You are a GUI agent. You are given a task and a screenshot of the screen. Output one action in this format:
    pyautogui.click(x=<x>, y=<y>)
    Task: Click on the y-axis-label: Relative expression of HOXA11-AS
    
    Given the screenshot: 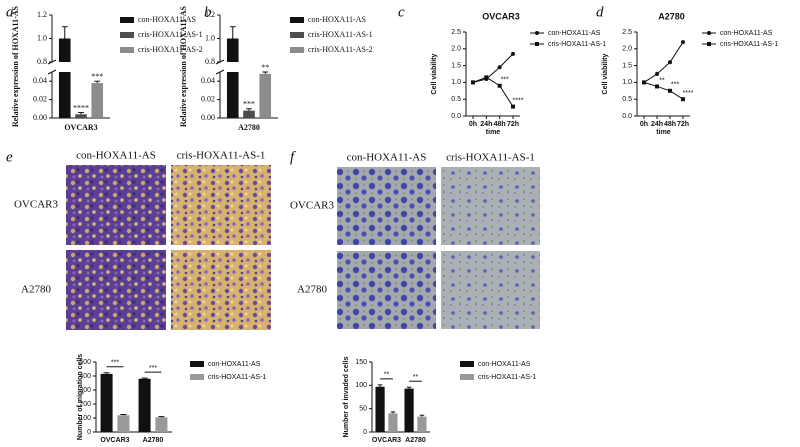 What is the action you would take?
    pyautogui.click(x=183, y=66)
    